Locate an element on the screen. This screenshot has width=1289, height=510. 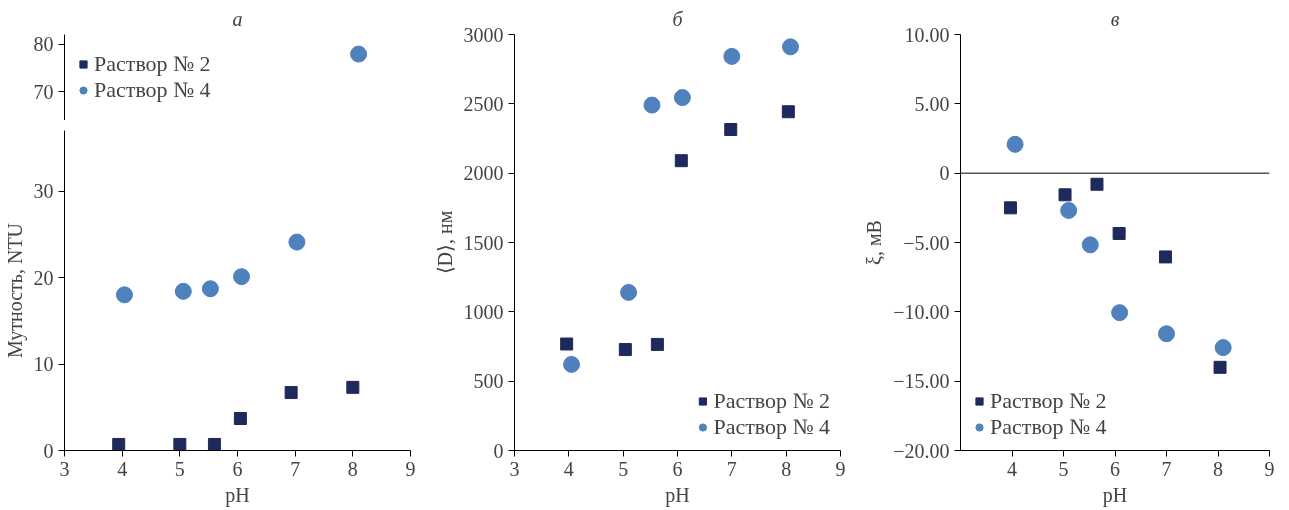
y-tick-label: 2500 is located at coordinates (483, 103).